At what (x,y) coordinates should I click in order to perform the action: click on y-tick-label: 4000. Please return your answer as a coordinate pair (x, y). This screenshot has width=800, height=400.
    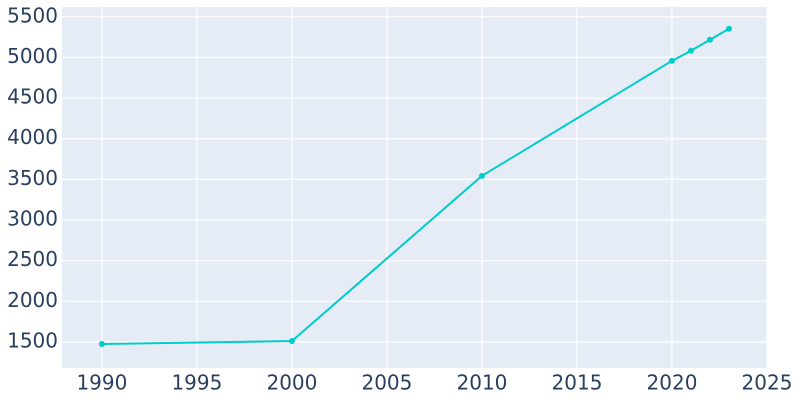
    Looking at the image, I should click on (32, 137).